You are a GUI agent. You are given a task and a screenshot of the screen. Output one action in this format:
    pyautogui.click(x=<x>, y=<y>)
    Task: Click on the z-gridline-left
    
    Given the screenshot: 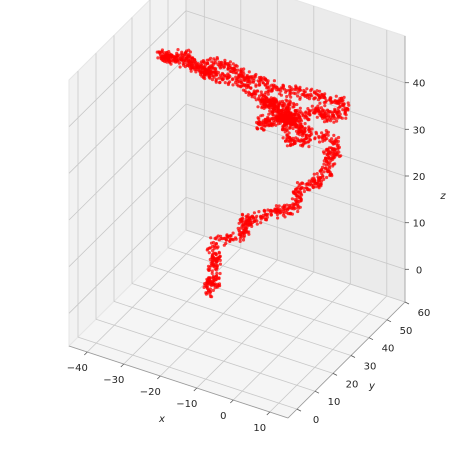 What is the action you would take?
    pyautogui.click(x=127, y=208)
    